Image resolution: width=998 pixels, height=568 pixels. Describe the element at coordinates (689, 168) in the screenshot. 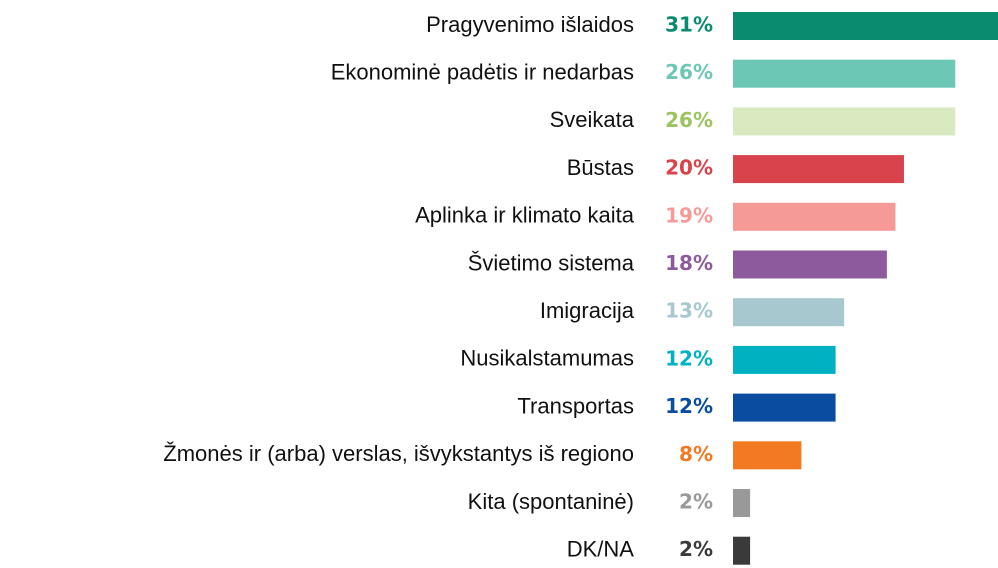

I see `value-label: 20%` at that location.